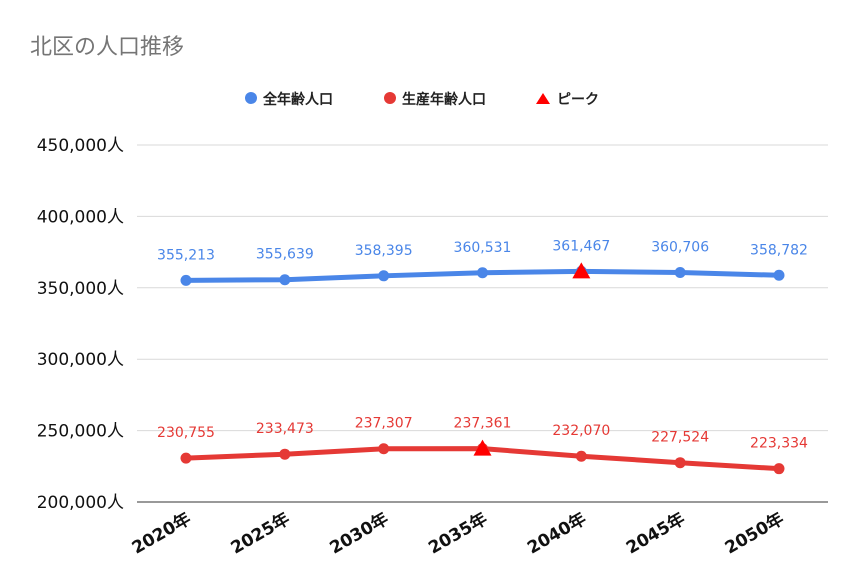  Describe the element at coordinates (779, 444) in the screenshot. I see `data-label: 223,334` at that location.